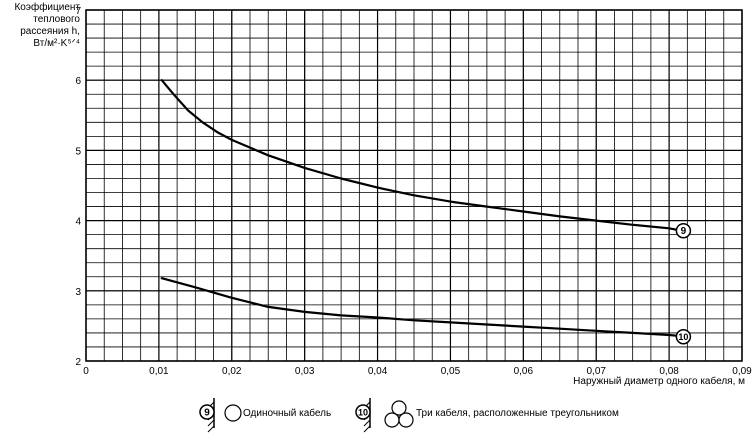 The height and width of the screenshot is (446, 753). I want to click on x-tick-label: 0,04, so click(378, 371).